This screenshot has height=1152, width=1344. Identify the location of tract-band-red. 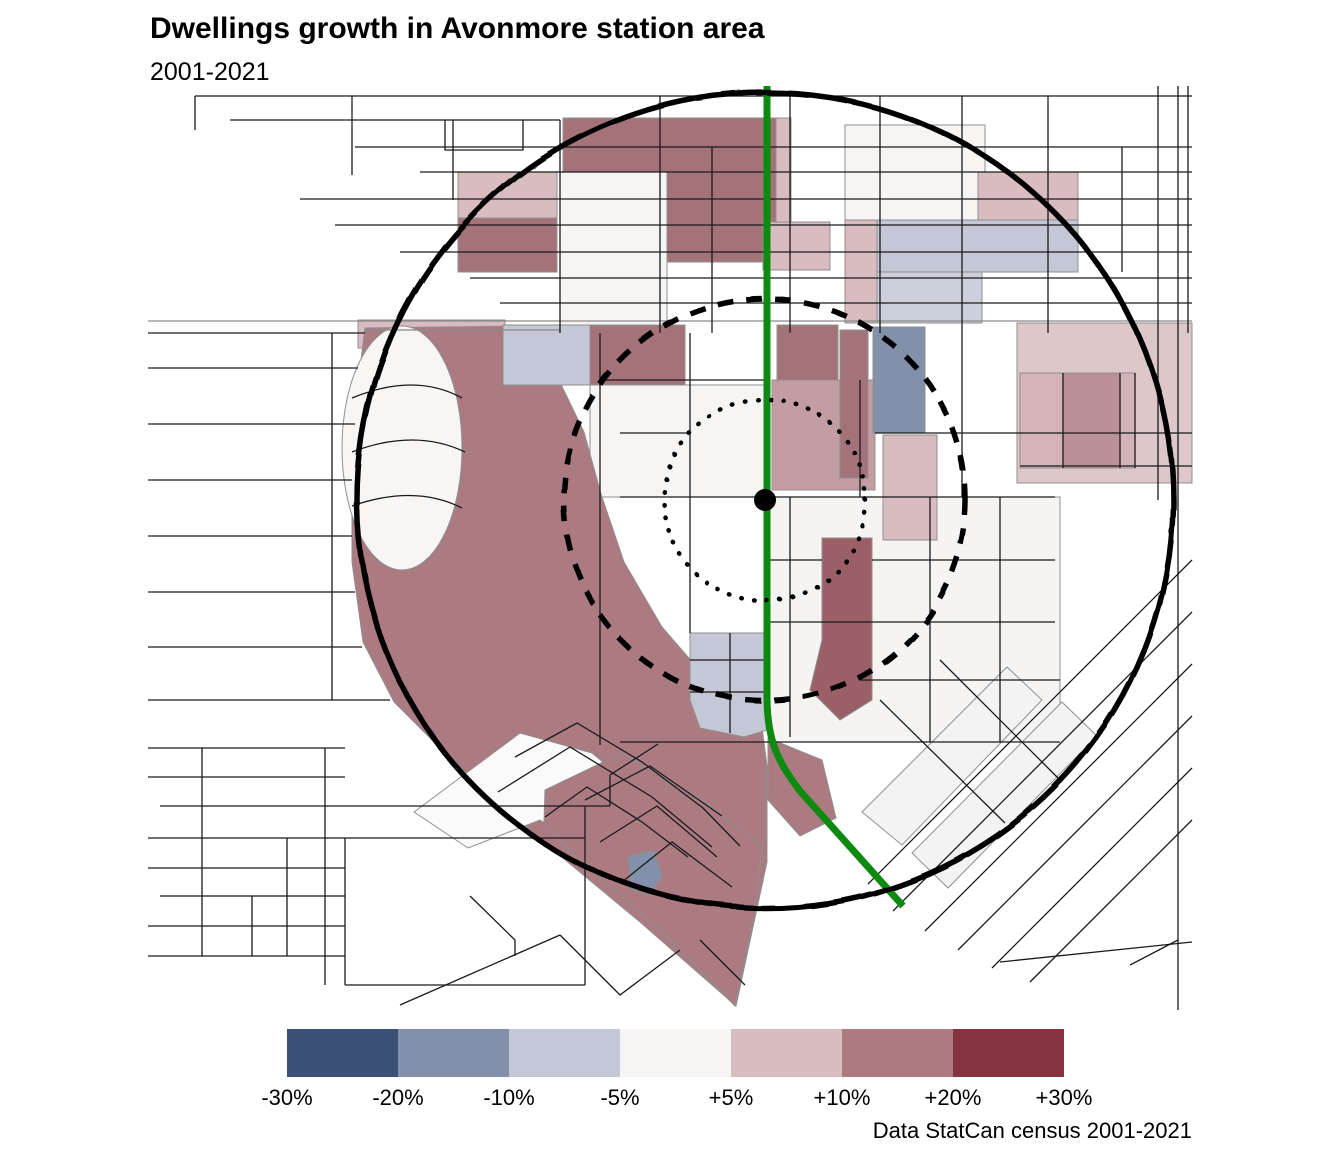
(637, 355).